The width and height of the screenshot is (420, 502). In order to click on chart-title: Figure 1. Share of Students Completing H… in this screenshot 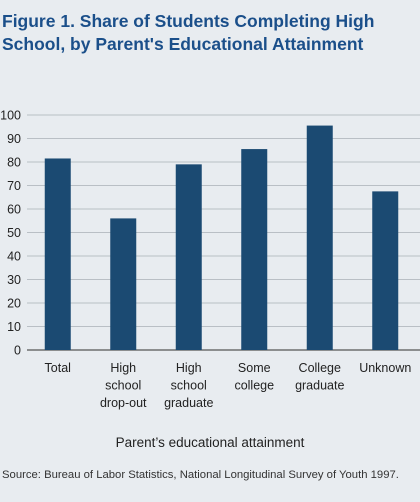, I will do `click(188, 32)`.